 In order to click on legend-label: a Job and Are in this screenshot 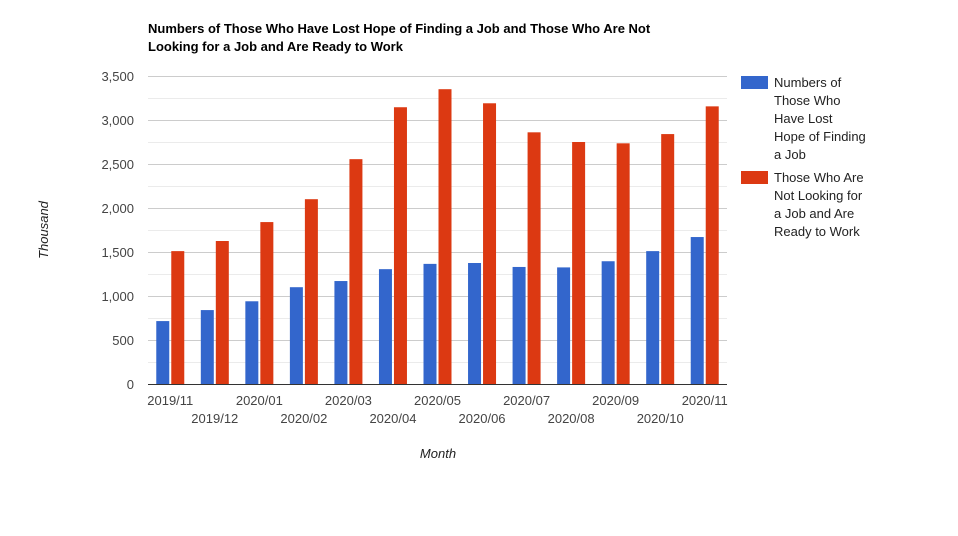, I will do `click(814, 213)`.